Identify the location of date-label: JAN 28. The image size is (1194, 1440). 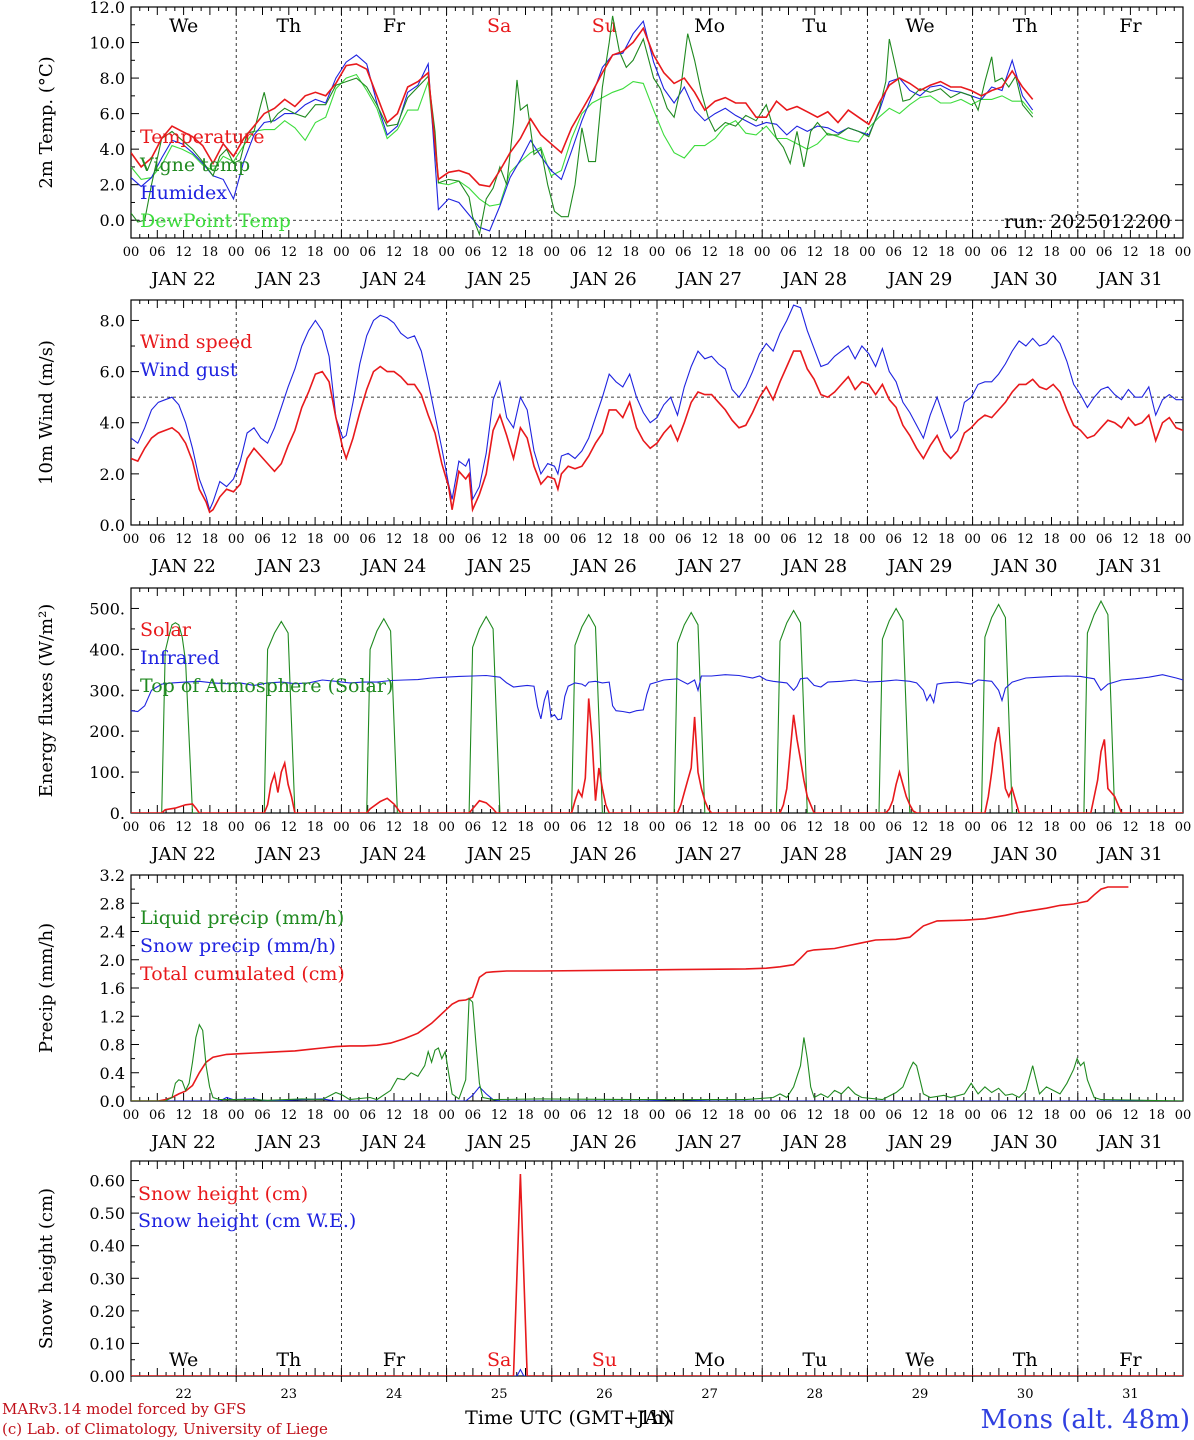
(814, 1142).